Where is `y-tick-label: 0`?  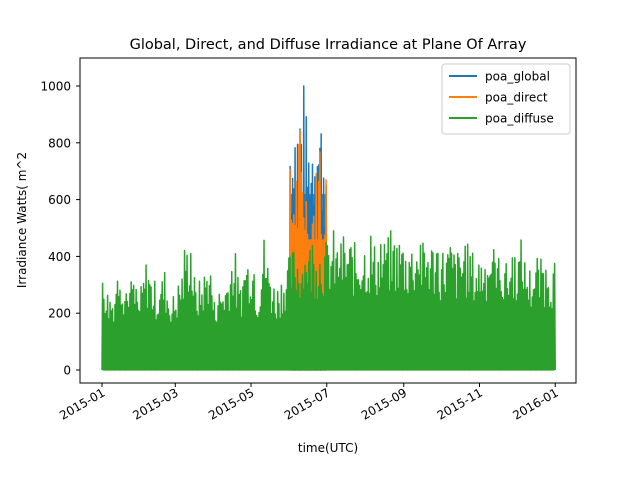 y-tick-label: 0 is located at coordinates (67, 371).